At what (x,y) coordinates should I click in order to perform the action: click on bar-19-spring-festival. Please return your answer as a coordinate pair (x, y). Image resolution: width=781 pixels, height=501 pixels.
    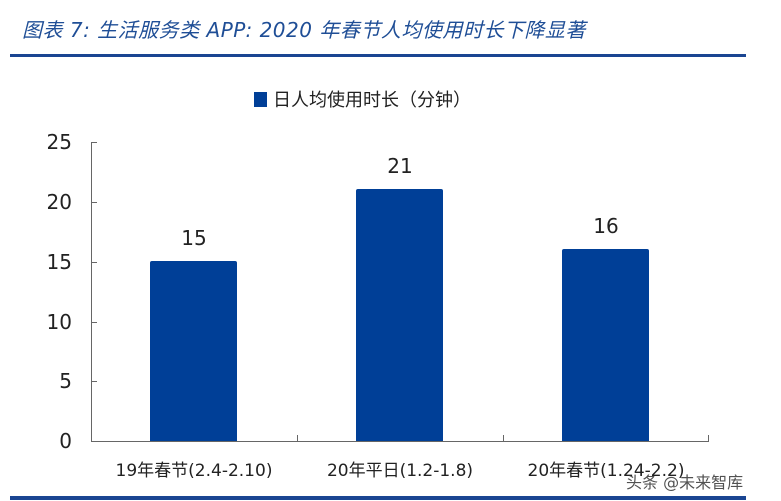
    Looking at the image, I should click on (193, 351).